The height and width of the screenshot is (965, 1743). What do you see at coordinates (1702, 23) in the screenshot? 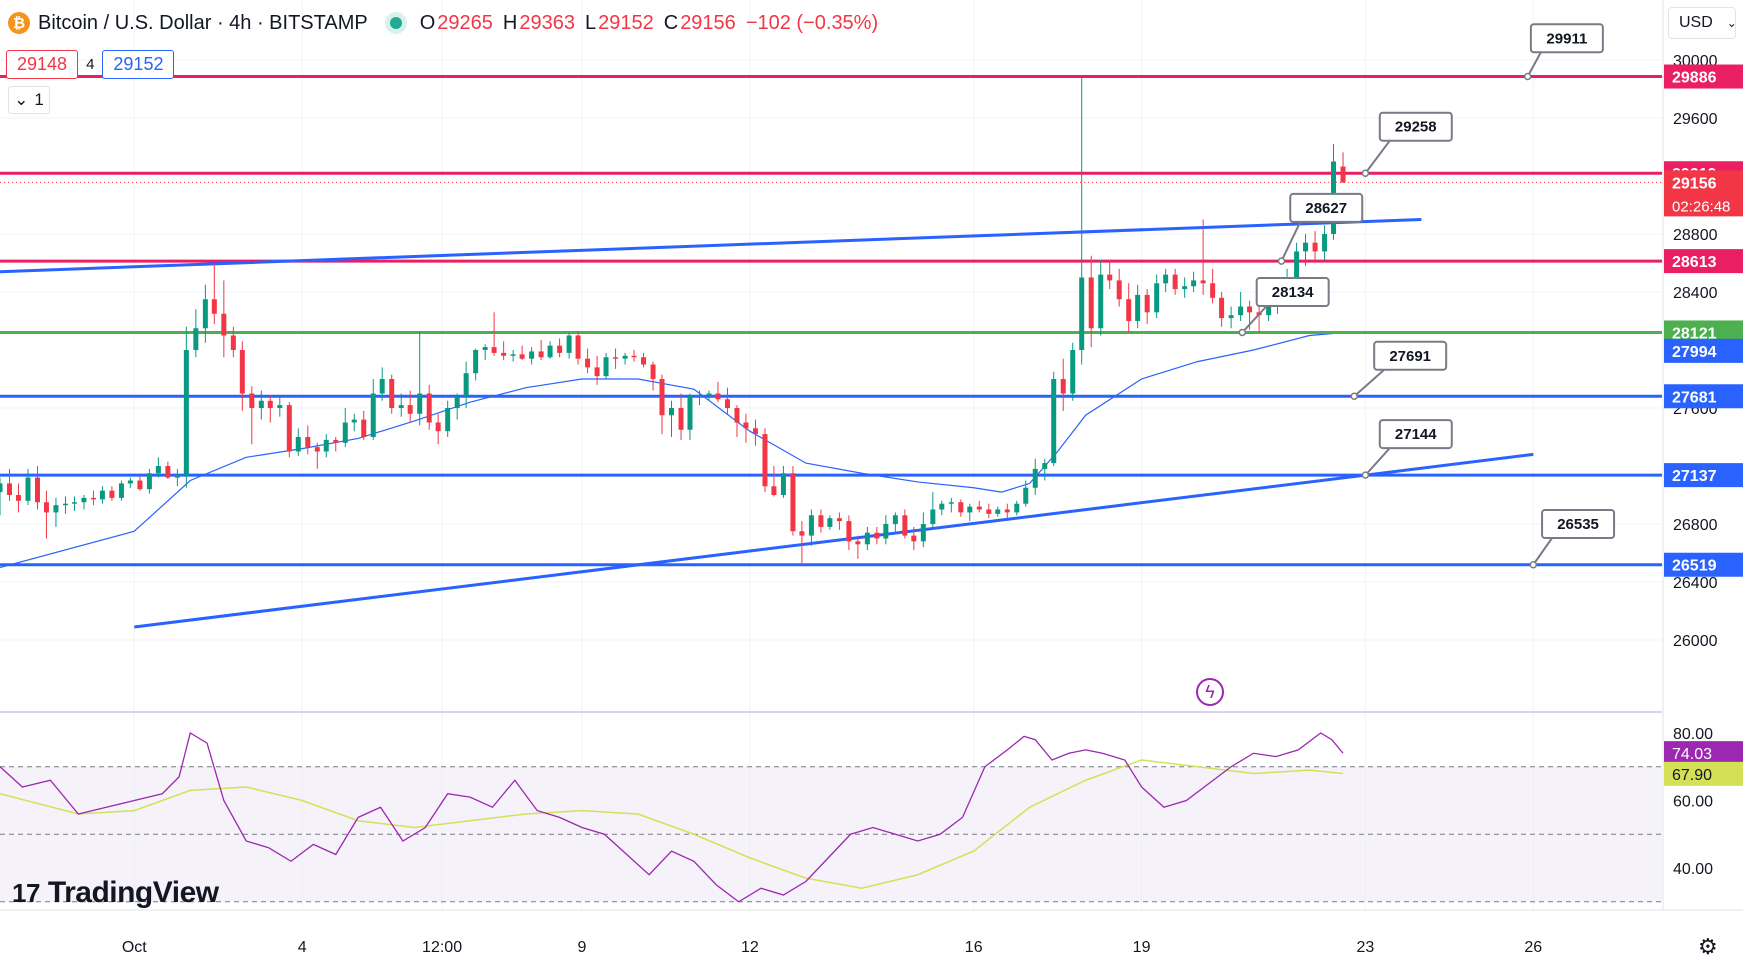
I see `currency-selector: USD ⌄` at bounding box center [1702, 23].